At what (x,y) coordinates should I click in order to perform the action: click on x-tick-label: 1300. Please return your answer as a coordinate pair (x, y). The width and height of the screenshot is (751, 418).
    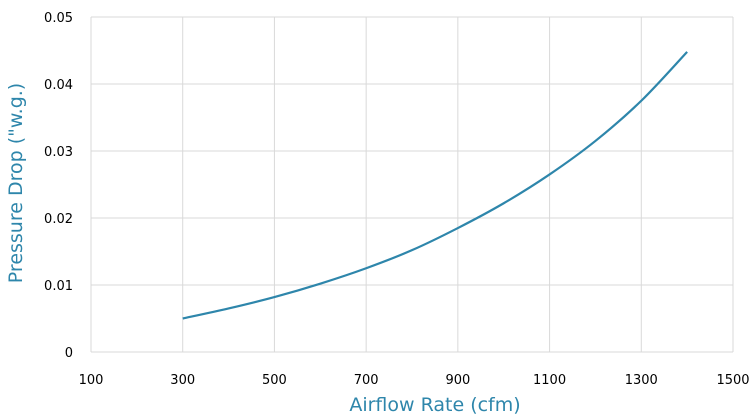
    Looking at the image, I should click on (641, 380).